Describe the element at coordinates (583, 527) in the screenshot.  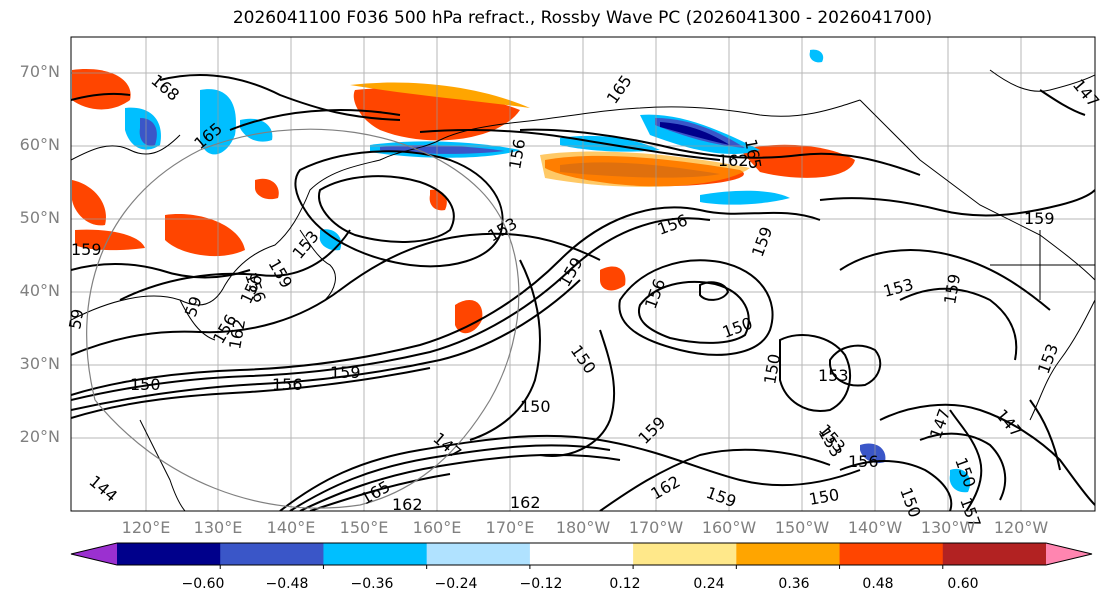
I see `lon-label-180w: 180°W` at that location.